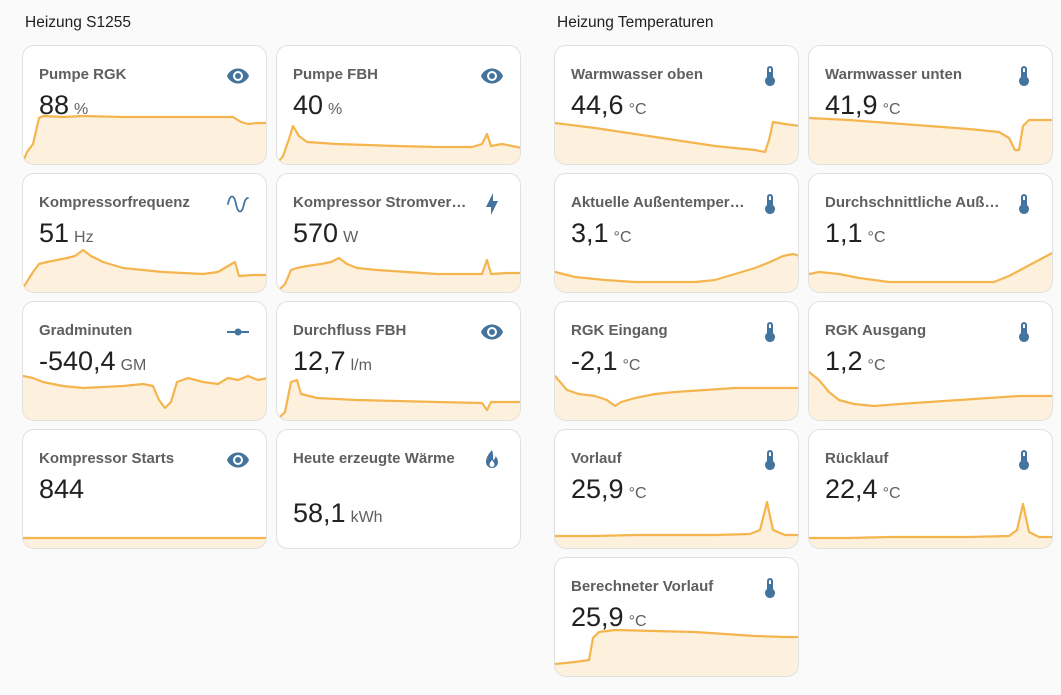  What do you see at coordinates (238, 204) in the screenshot?
I see `sine-wave-icon` at bounding box center [238, 204].